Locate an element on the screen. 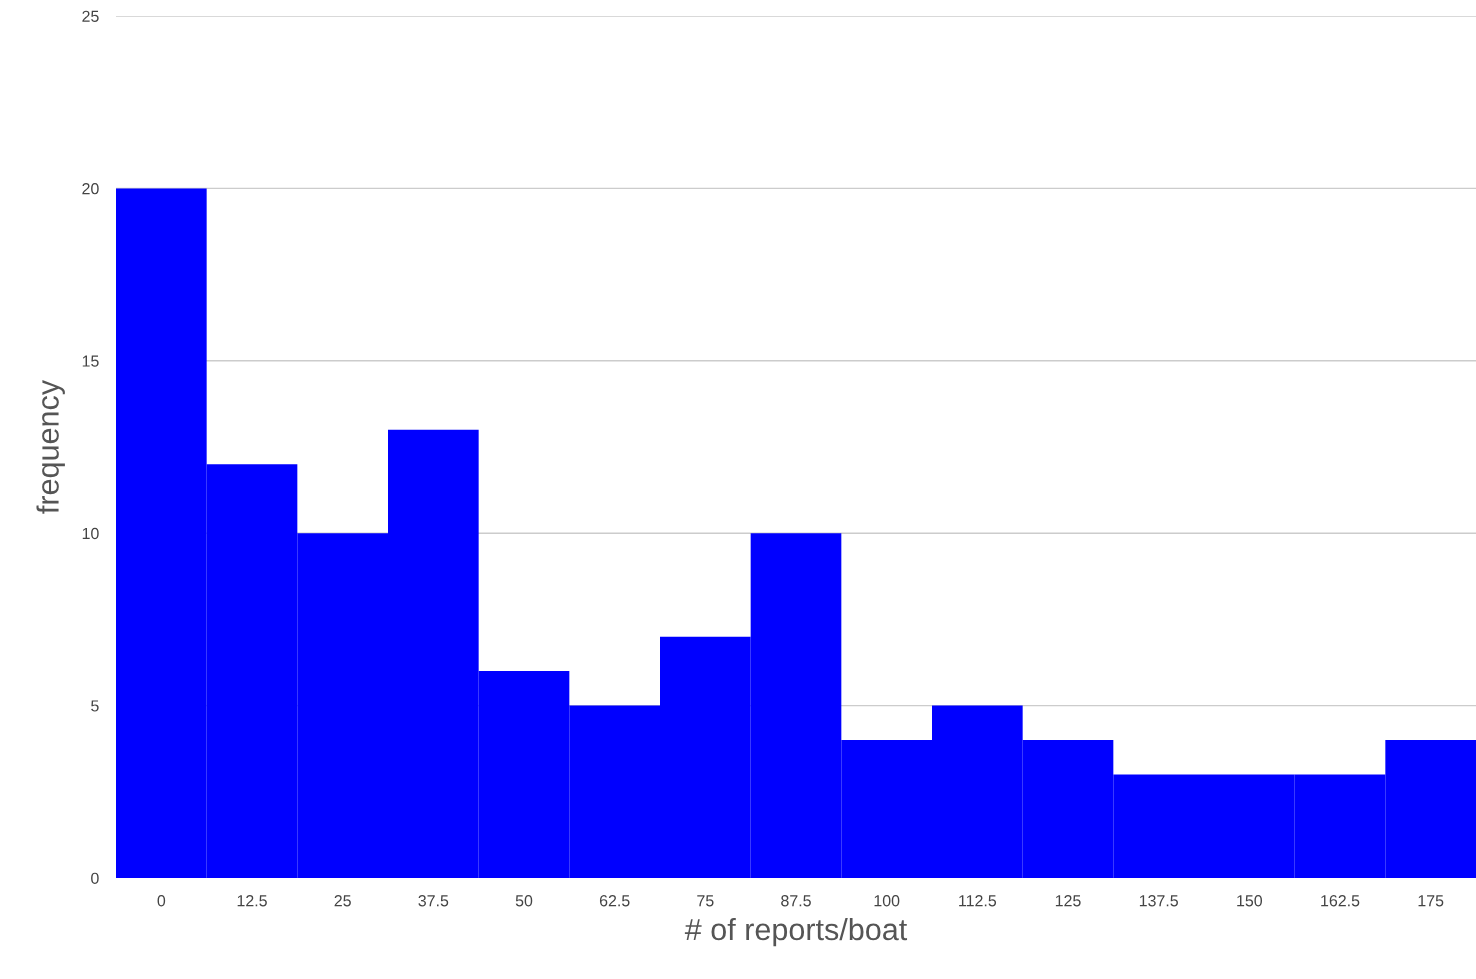 This screenshot has height=979, width=1476. y-tick-label: 5 is located at coordinates (95, 706).